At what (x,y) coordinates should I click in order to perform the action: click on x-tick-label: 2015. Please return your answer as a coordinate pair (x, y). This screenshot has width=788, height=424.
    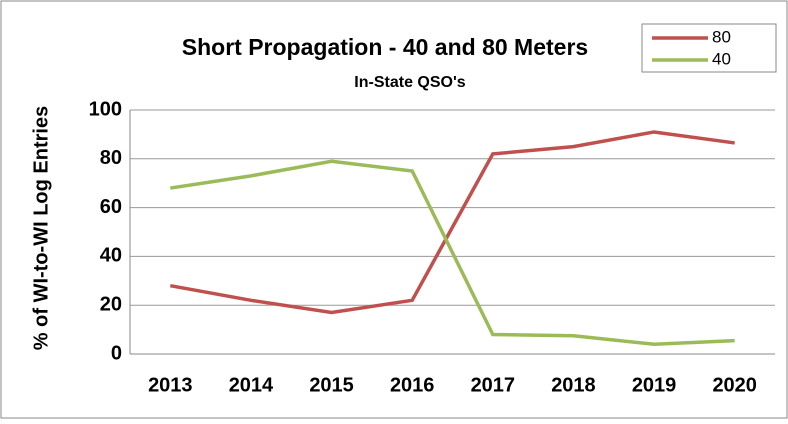
    Looking at the image, I should click on (331, 385).